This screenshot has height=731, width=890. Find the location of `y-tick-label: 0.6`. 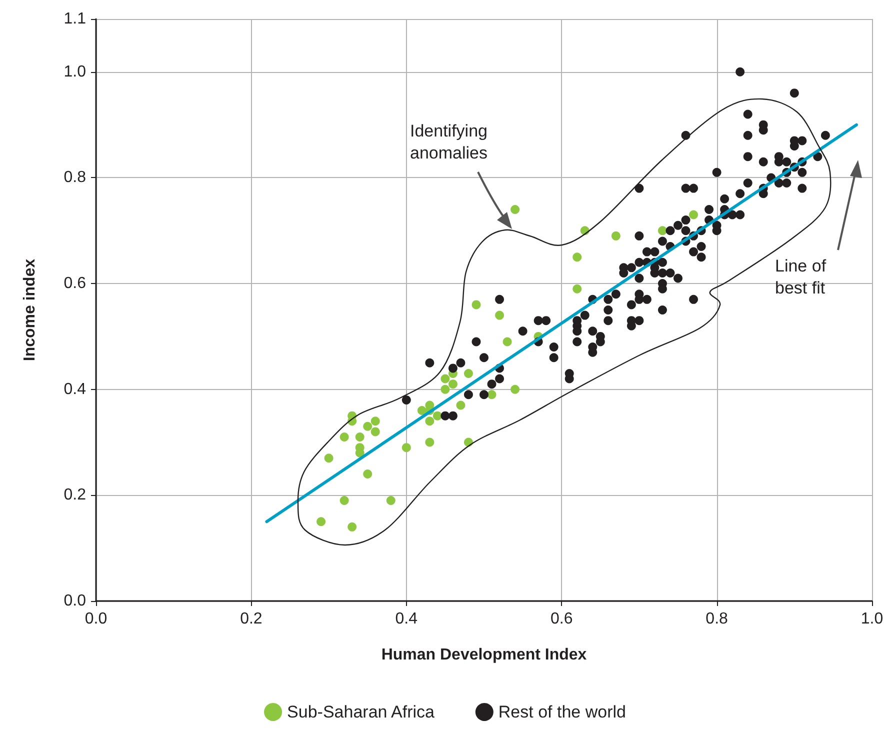

y-tick-label: 0.6 is located at coordinates (75, 283).